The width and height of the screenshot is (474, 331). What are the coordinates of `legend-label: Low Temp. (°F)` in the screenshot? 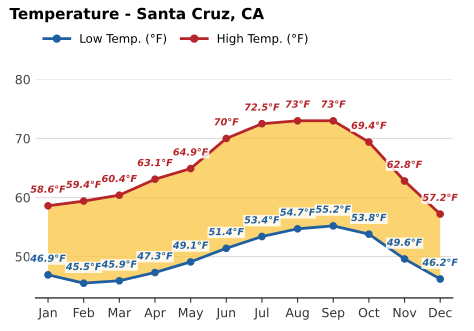 It's located at (123, 40).